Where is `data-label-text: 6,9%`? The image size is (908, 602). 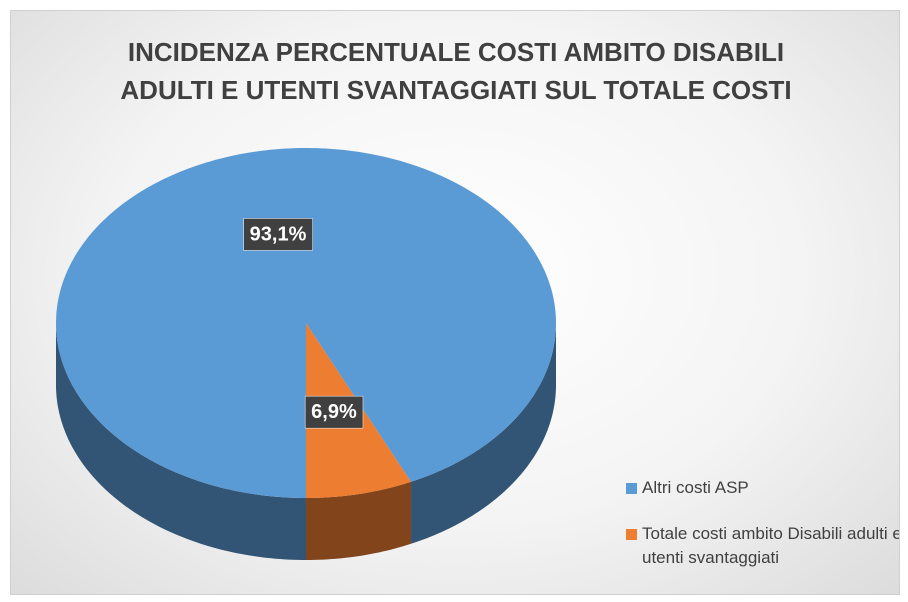 data-label-text: 6,9% is located at coordinates (334, 412).